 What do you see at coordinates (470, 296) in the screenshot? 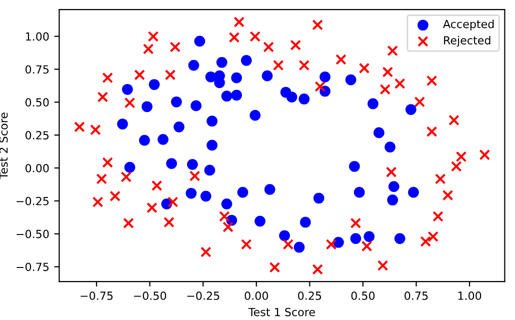
I see `x-tick-label: 1.00` at bounding box center [470, 296].